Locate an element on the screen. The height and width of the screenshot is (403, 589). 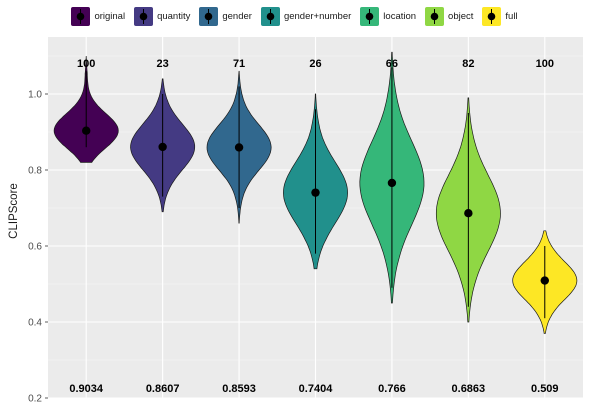
mean-label-object: 0.6863 is located at coordinates (469, 389).